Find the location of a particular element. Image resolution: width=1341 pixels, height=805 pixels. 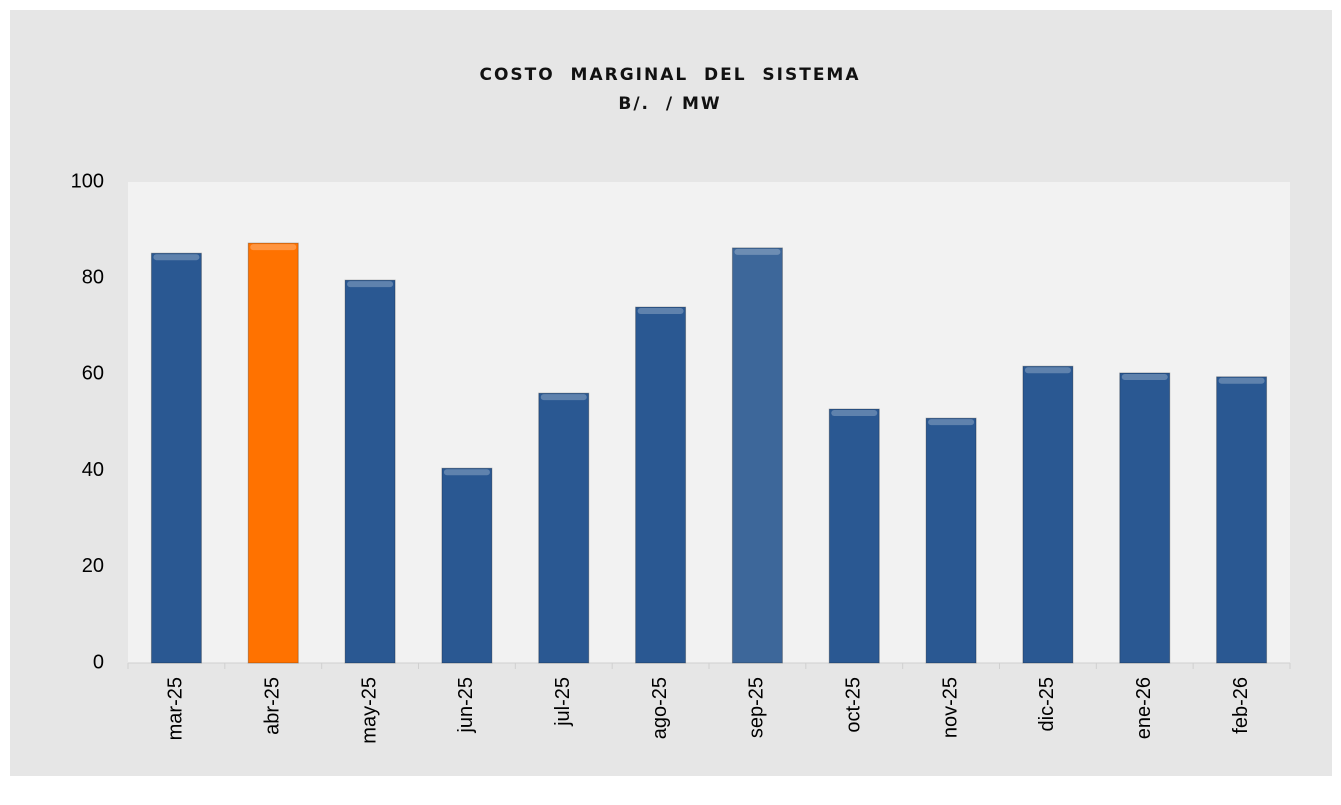

x-tick-label: oct-25 is located at coordinates (854, 705).